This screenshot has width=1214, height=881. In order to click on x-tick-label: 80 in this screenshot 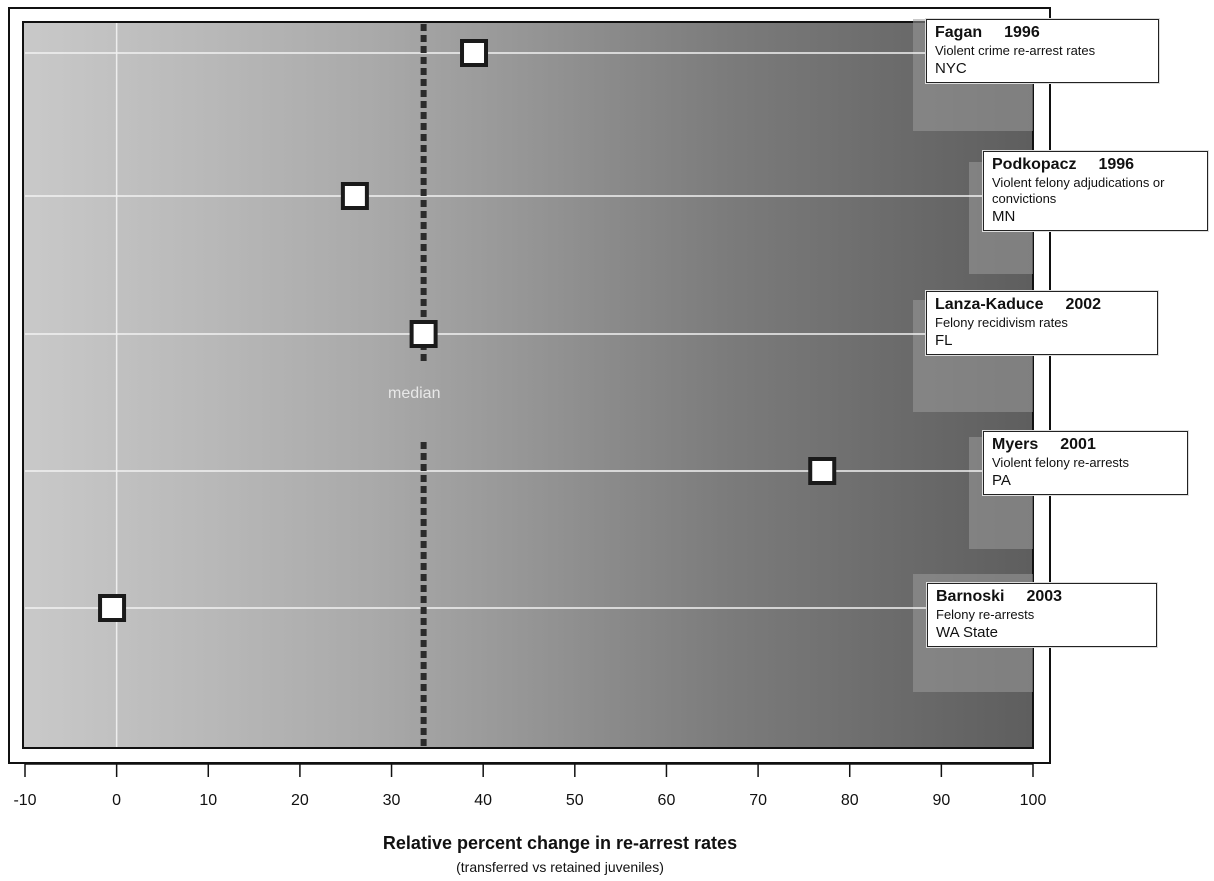, I will do `click(850, 800)`.